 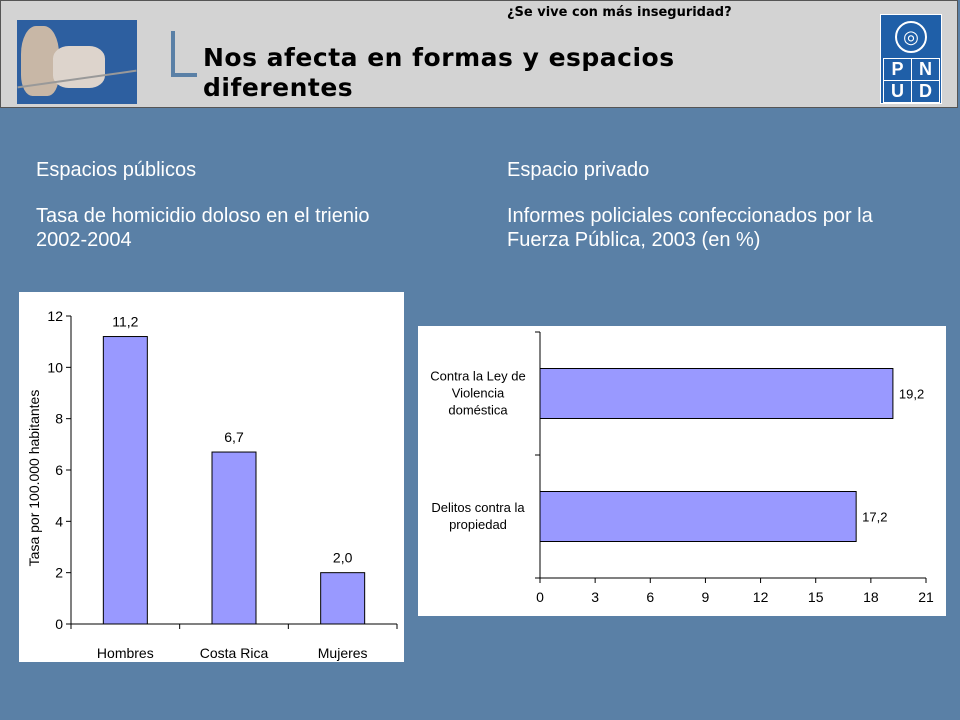 What do you see at coordinates (478, 393) in the screenshot?
I see `y-tick-label: Violencia` at bounding box center [478, 393].